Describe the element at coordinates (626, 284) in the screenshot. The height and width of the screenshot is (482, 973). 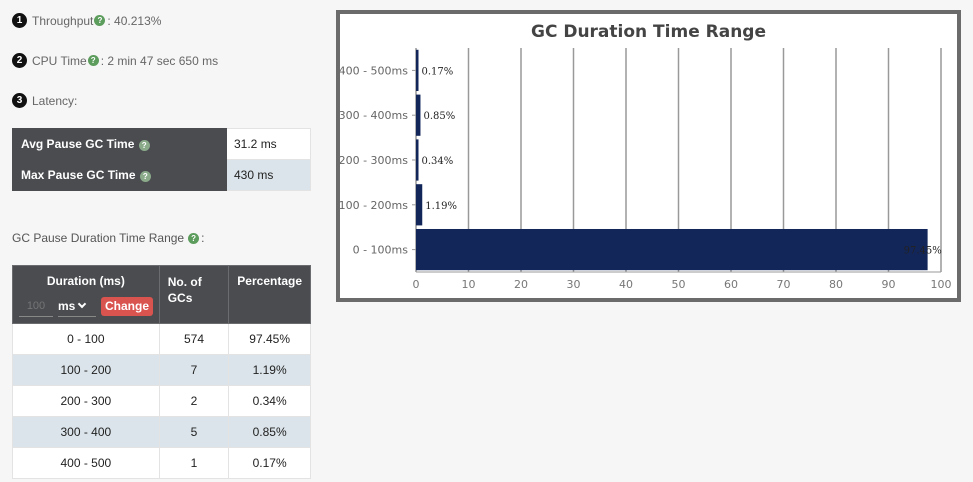
I see `x-tick-label: 40` at that location.